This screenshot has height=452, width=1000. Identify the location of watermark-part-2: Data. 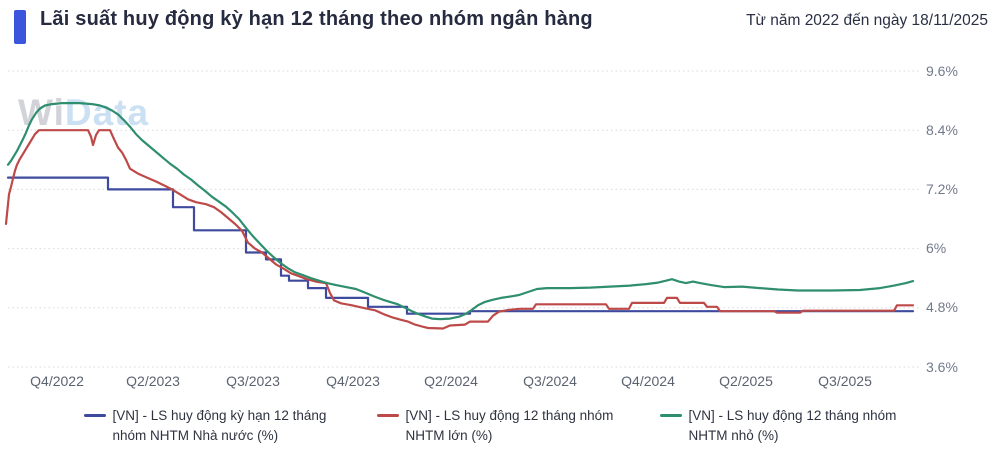
(107, 112).